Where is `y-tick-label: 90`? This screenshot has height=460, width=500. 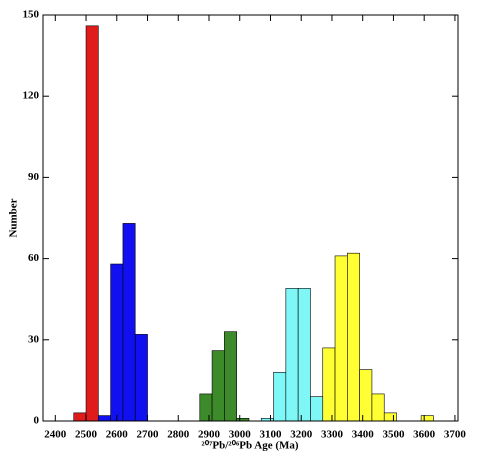
y-tick-label: 90 is located at coordinates (34, 177).